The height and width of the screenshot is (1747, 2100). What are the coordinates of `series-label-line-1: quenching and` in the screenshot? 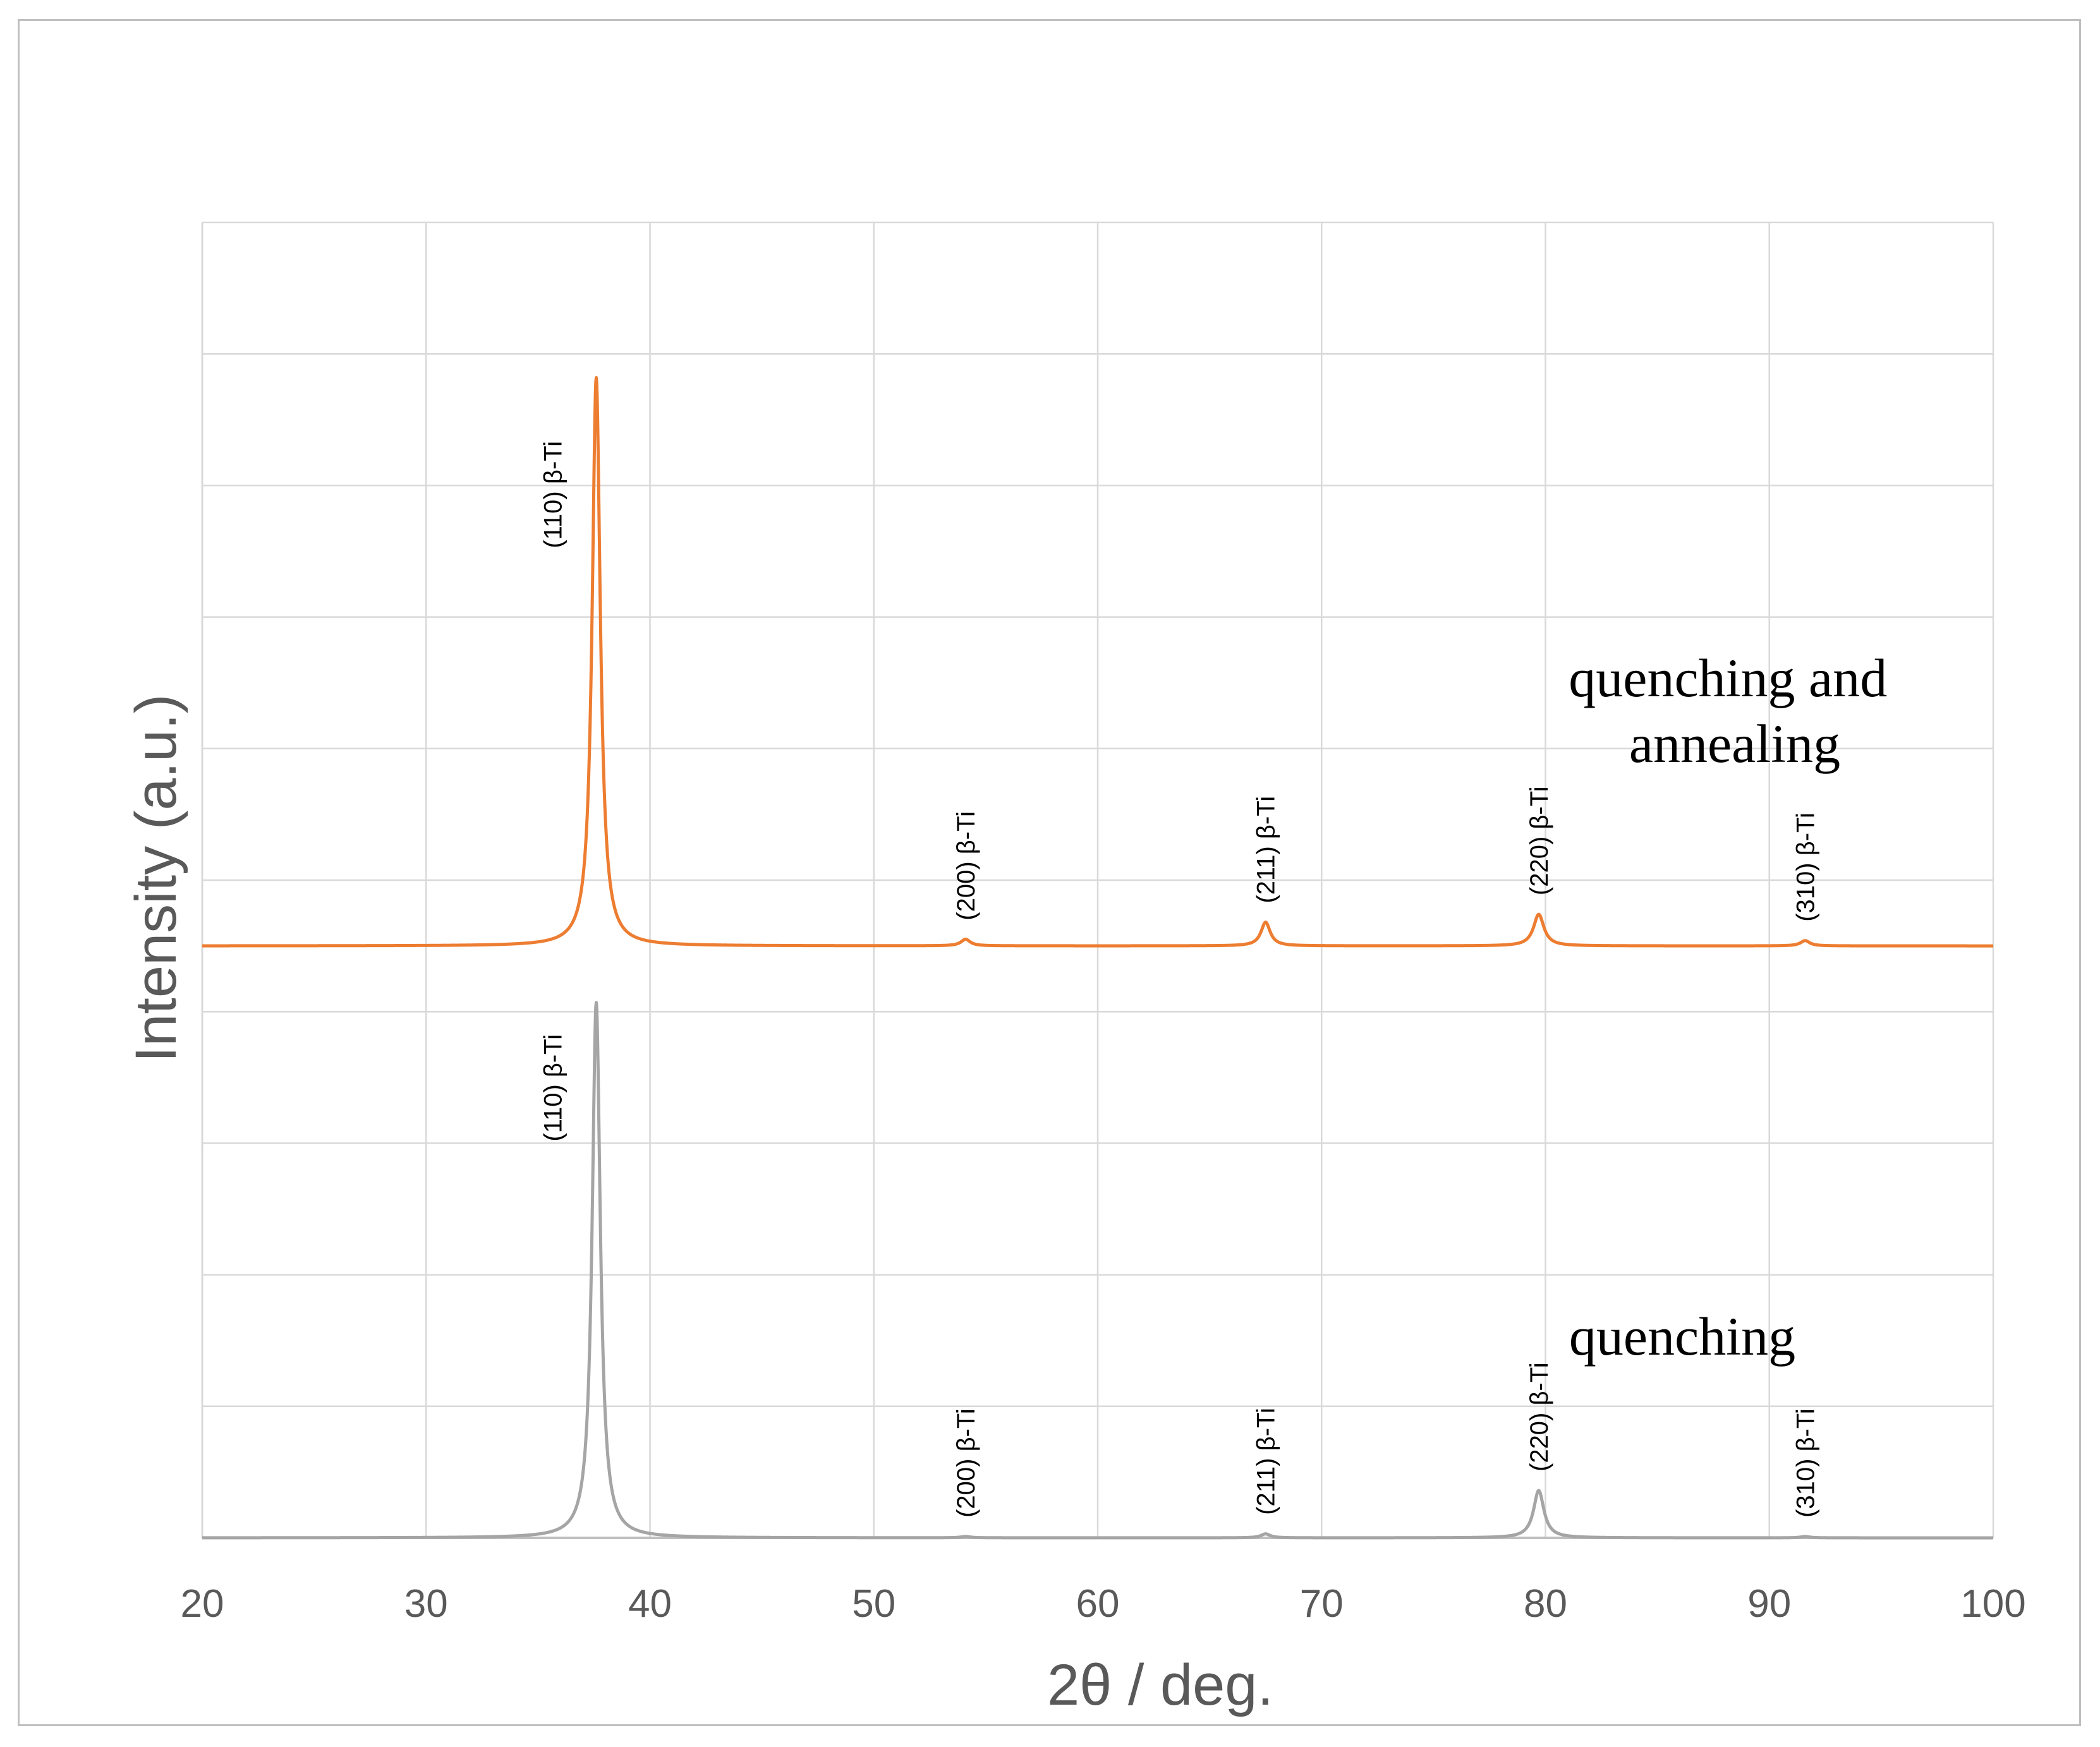 It's located at (1728, 678).